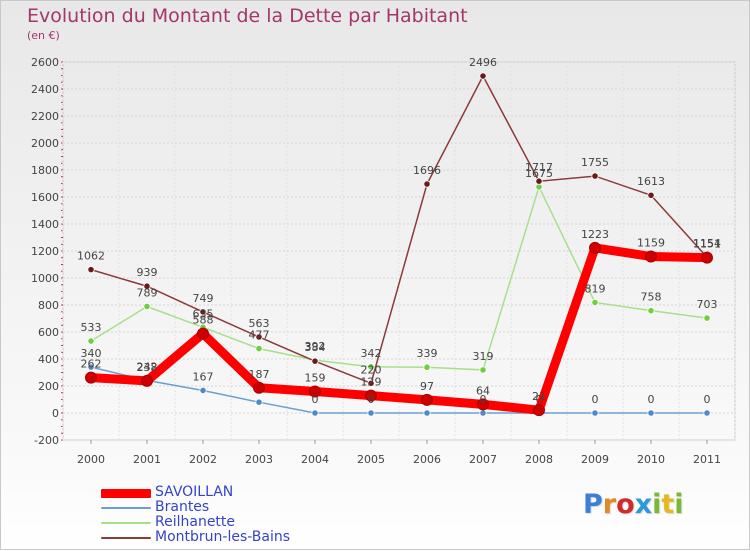  Describe the element at coordinates (595, 288) in the screenshot. I see `data-label: 819` at that location.